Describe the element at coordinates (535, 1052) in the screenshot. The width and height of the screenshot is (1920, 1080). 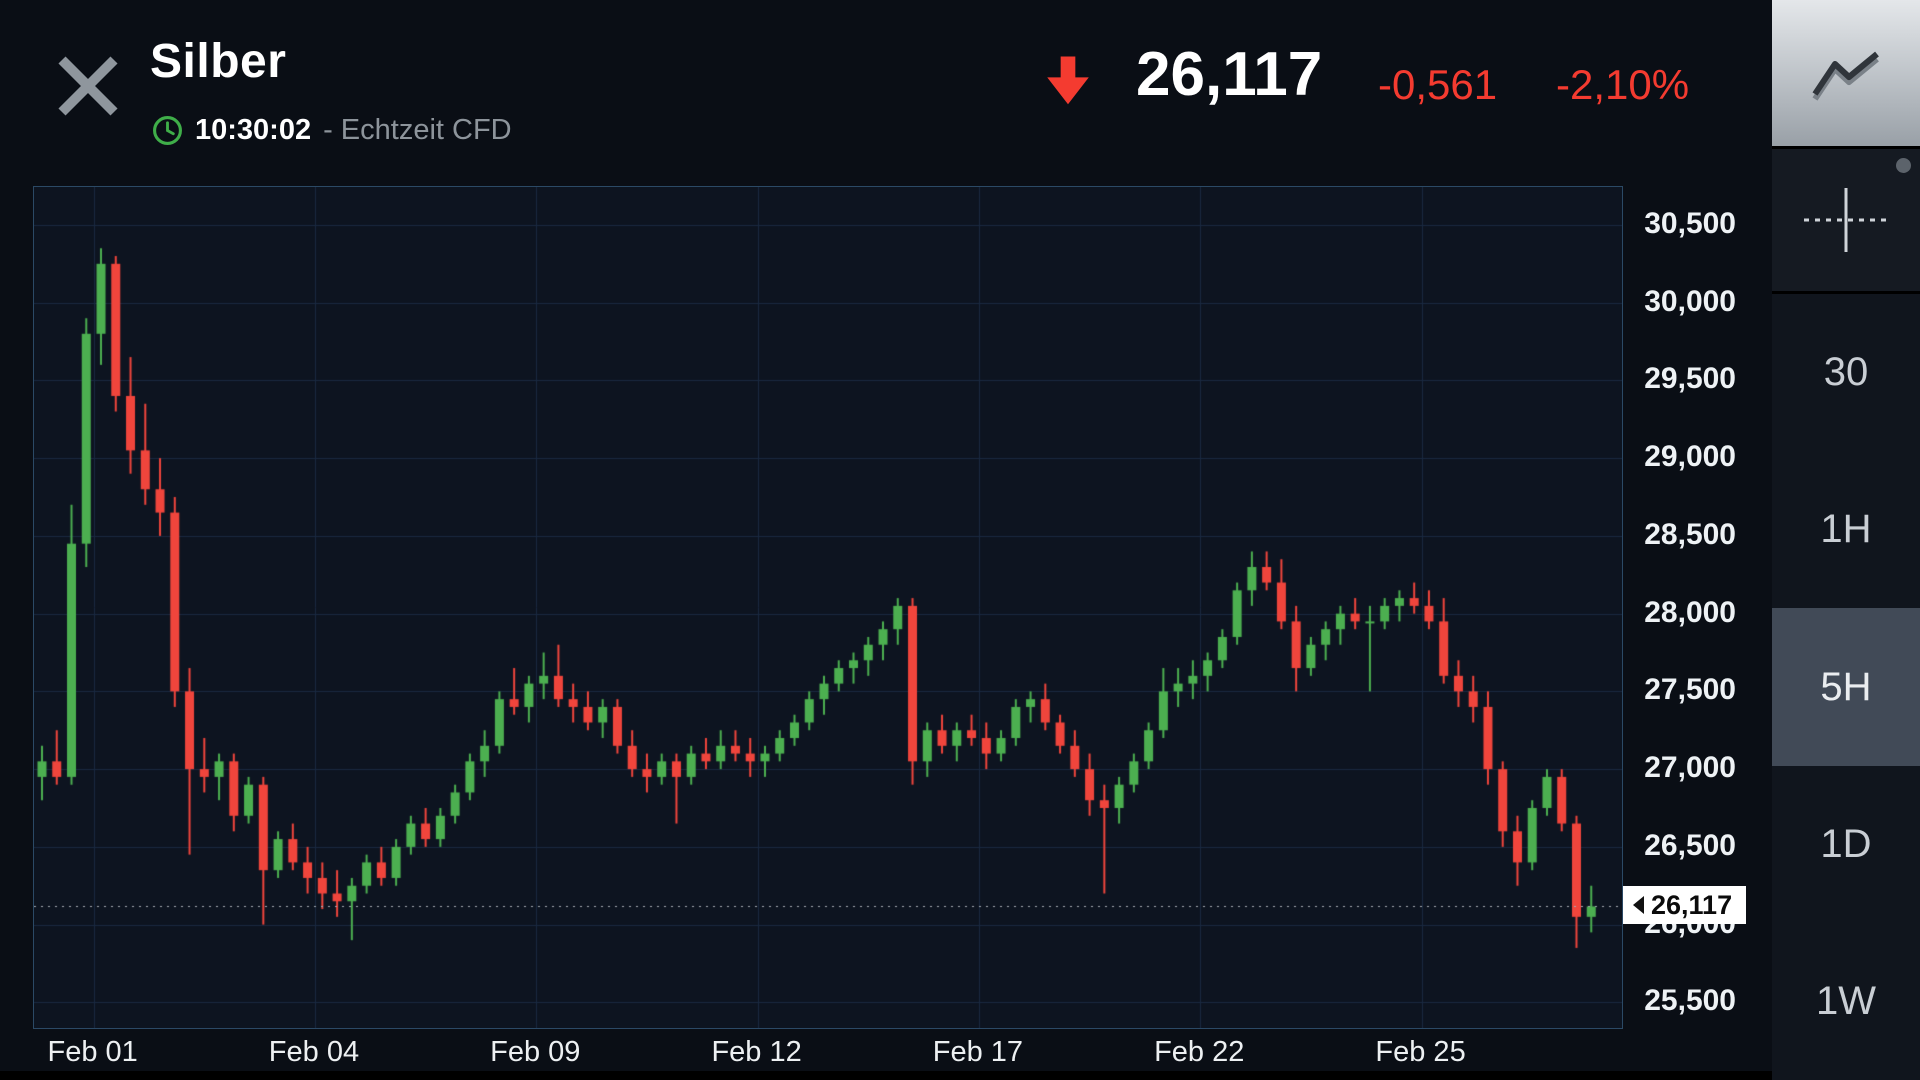
I see `x-axis-label: Feb 09` at that location.